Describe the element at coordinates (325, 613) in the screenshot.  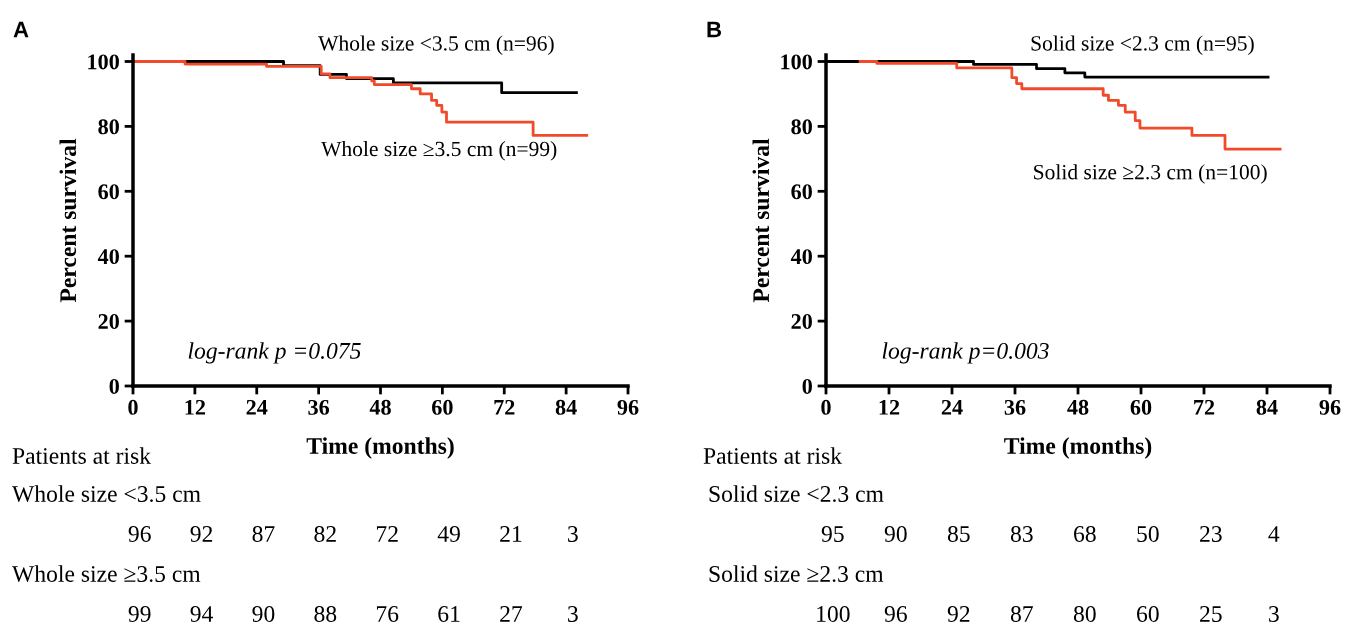
I see `text: 88` at that location.